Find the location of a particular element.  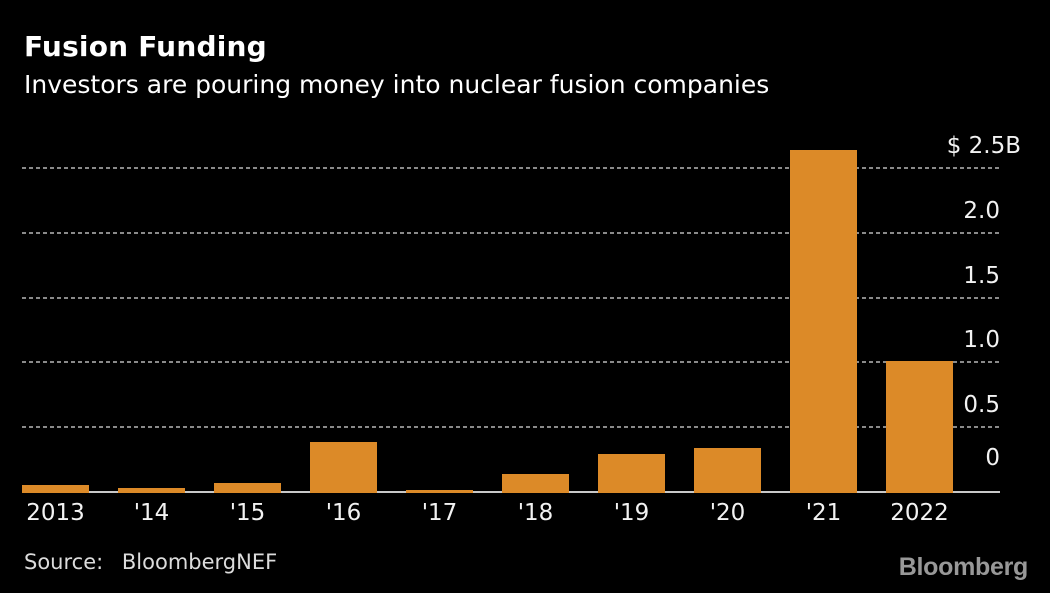

bar-2022 is located at coordinates (919, 426).